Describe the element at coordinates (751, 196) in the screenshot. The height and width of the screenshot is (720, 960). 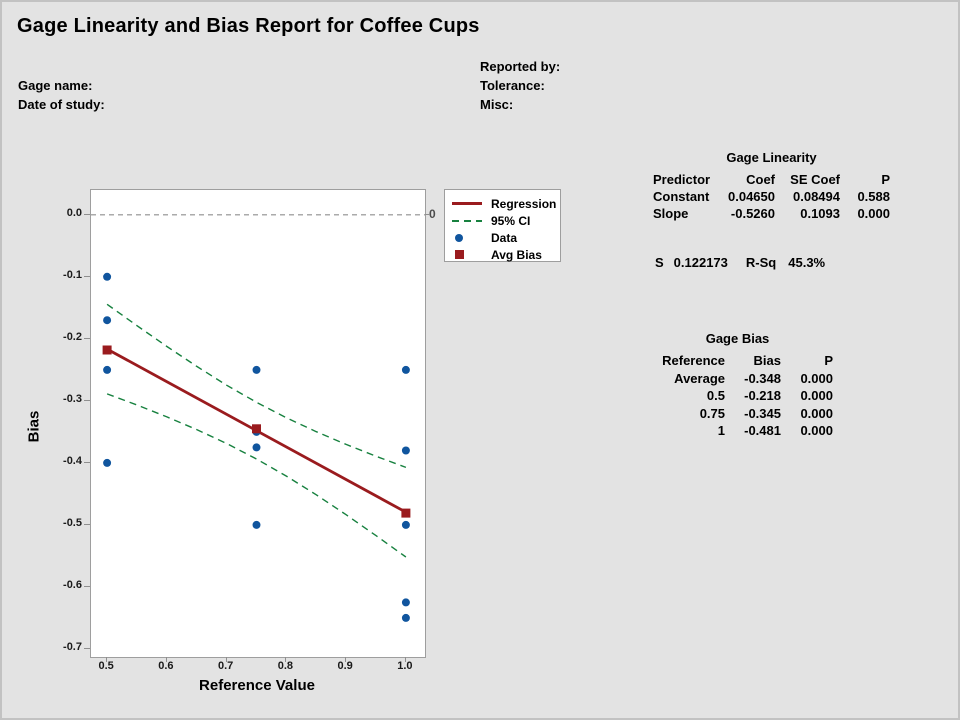
I see `table-cell: 0.04650` at that location.